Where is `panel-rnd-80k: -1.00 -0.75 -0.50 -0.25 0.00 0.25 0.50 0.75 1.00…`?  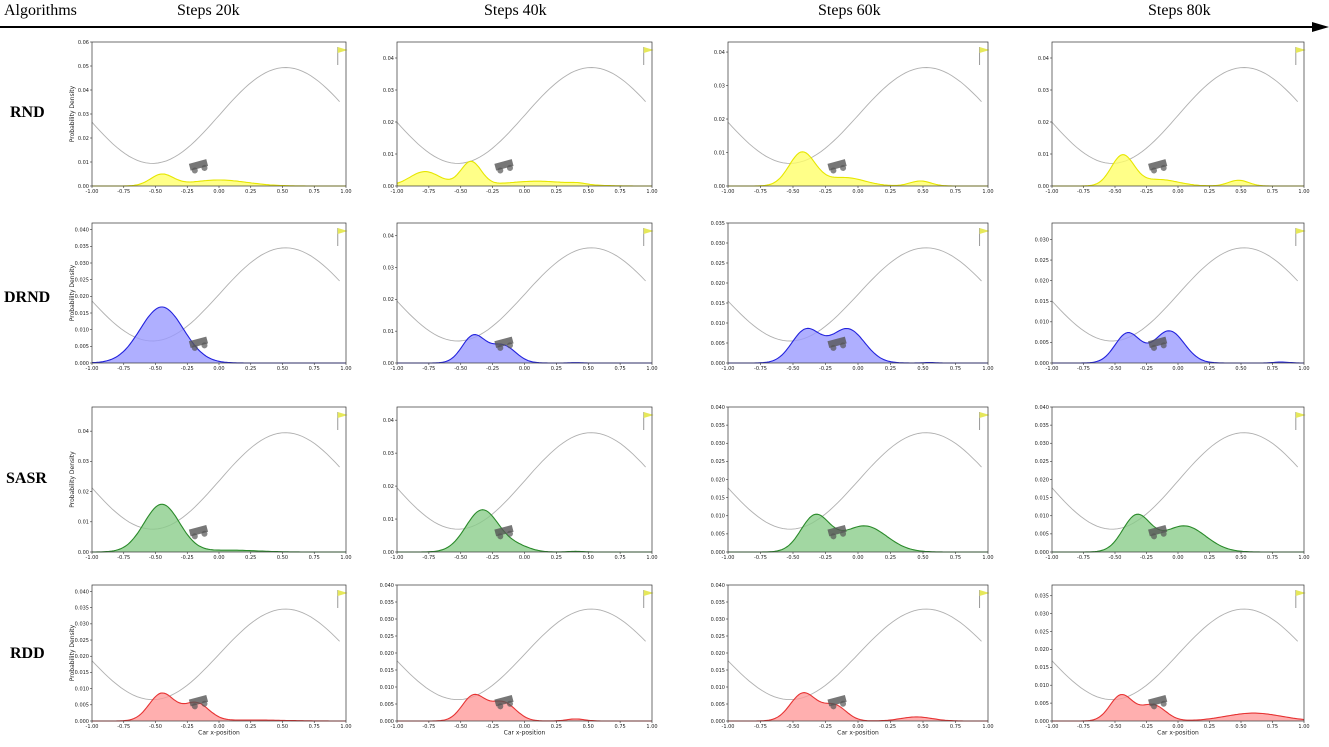 panel-rnd-80k: -1.00 -0.75 -0.50 -0.25 0.00 0.25 0.50 0.75 1.00… is located at coordinates (1174, 118).